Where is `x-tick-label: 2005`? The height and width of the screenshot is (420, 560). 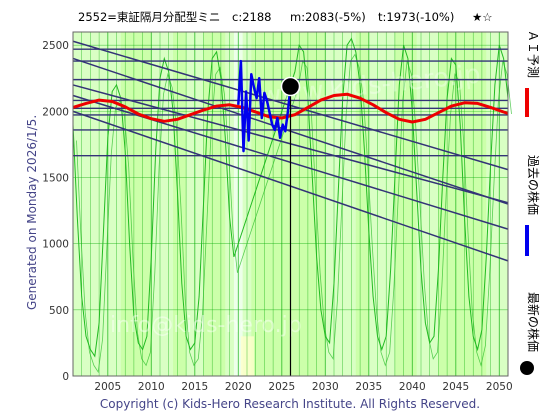
x-tick-label: 2005 is located at coordinates (107, 387).